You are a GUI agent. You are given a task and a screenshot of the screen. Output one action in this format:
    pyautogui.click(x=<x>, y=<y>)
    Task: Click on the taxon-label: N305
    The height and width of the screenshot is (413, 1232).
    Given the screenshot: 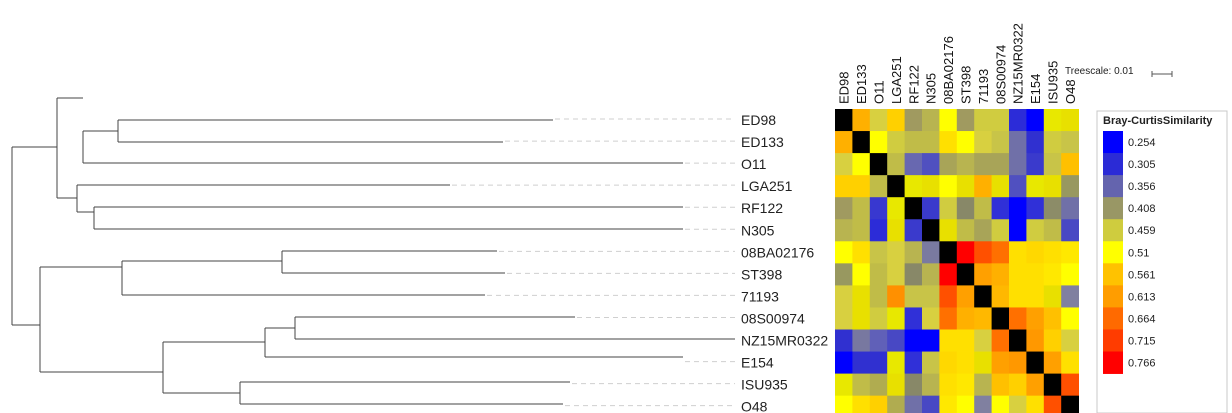 What is the action you would take?
    pyautogui.click(x=758, y=230)
    